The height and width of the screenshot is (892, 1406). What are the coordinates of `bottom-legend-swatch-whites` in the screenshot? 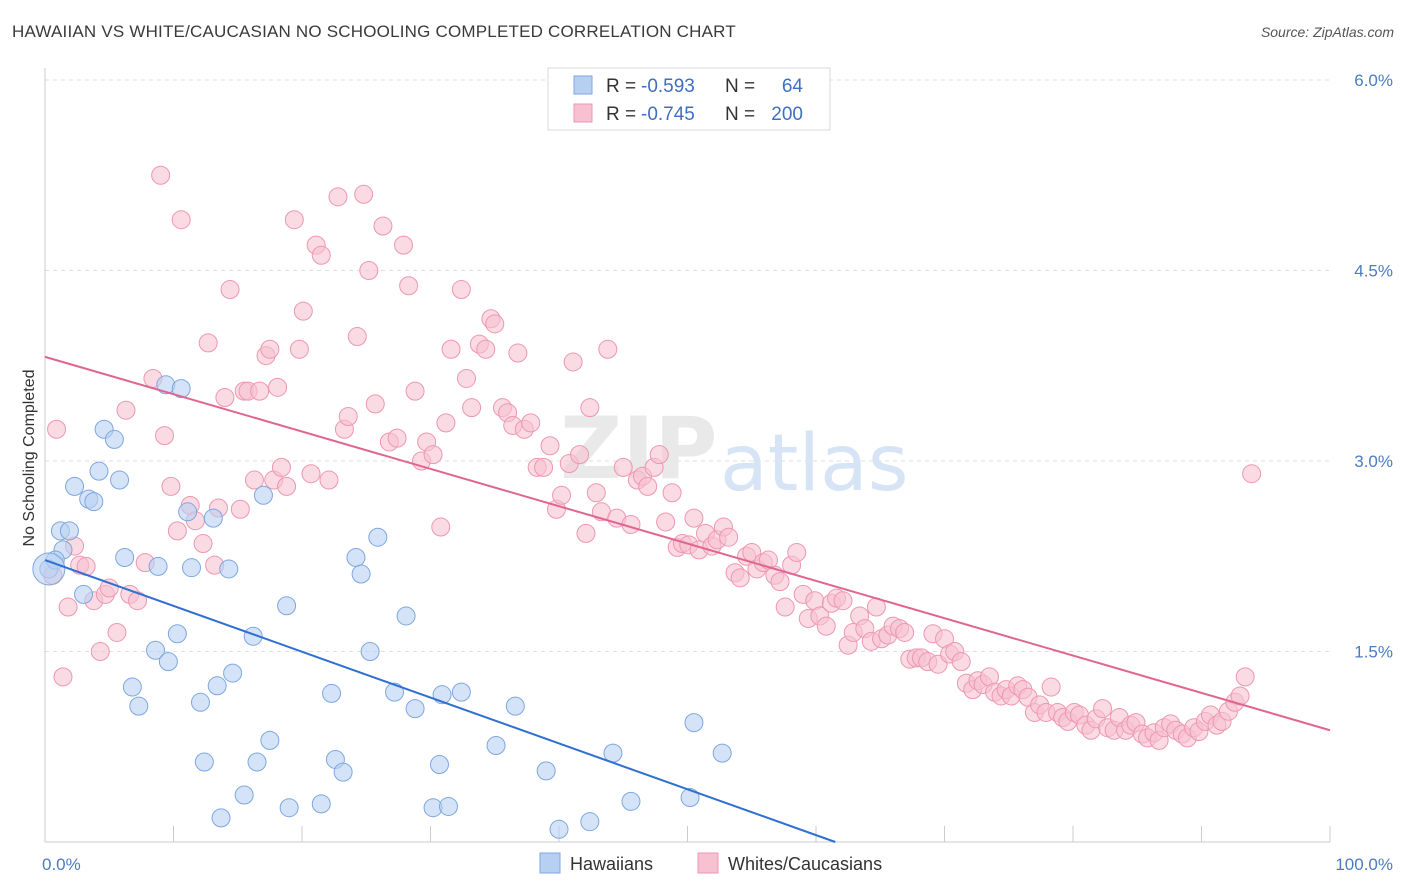 It's located at (708, 863).